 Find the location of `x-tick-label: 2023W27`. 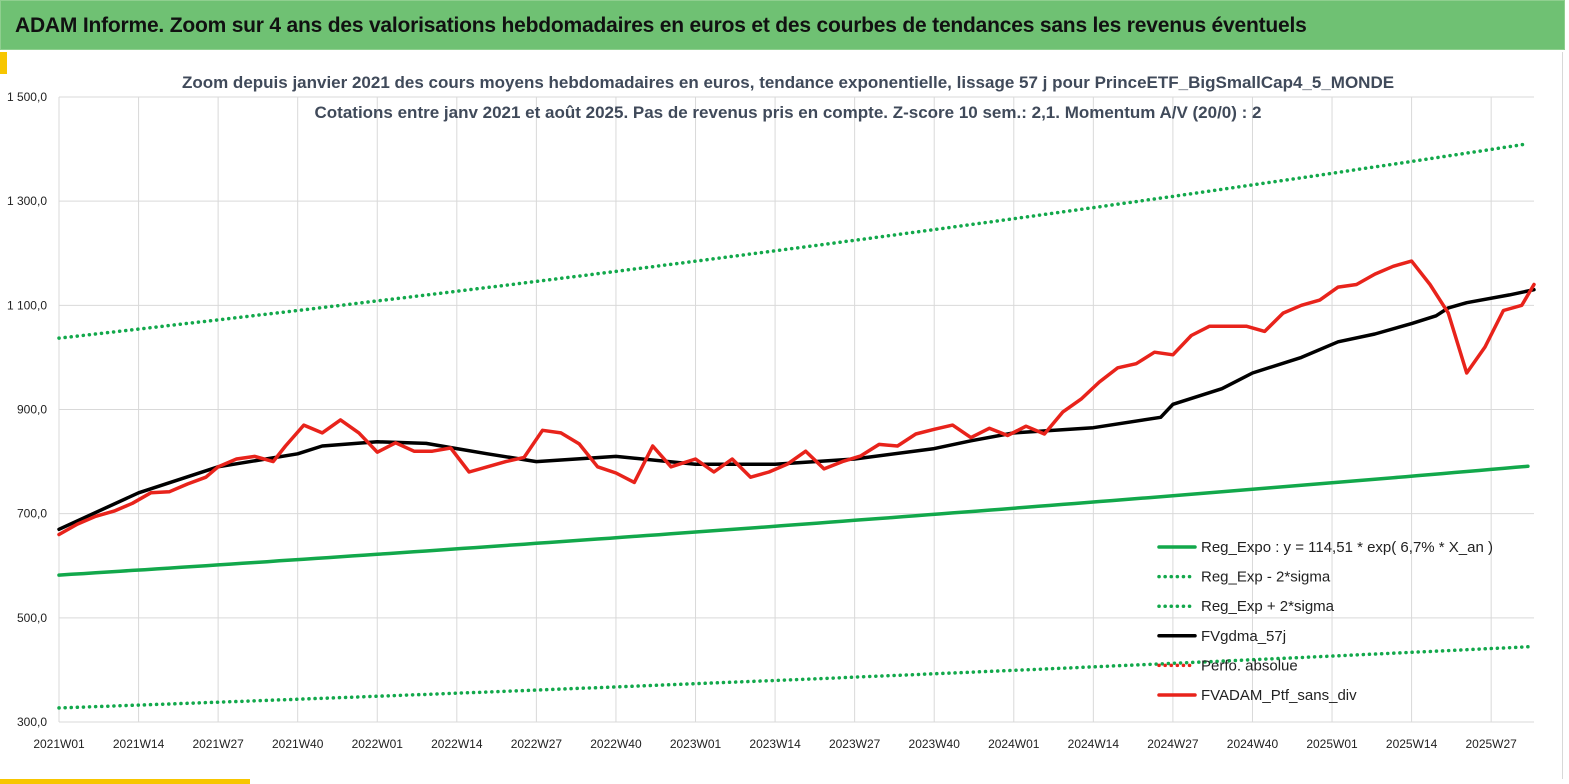

x-tick-label: 2023W27 is located at coordinates (855, 744).